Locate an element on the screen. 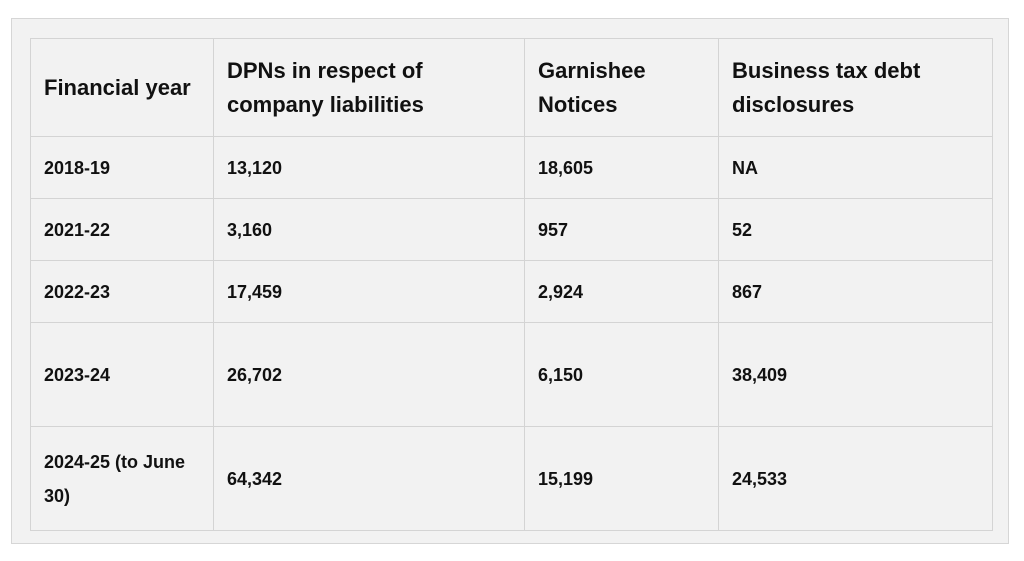 This screenshot has height=561, width=1024. cell-financial-year: 2021-22 is located at coordinates (122, 229).